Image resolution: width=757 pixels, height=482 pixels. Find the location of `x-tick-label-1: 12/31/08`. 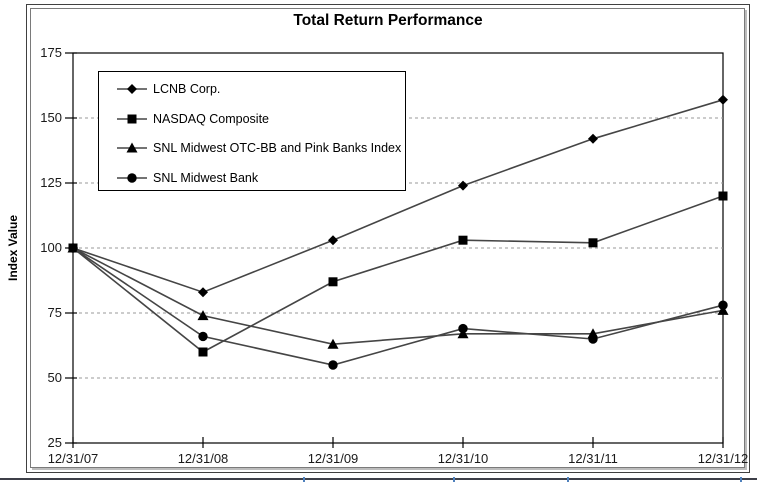

x-tick-label-1: 12/31/08 is located at coordinates (203, 458).